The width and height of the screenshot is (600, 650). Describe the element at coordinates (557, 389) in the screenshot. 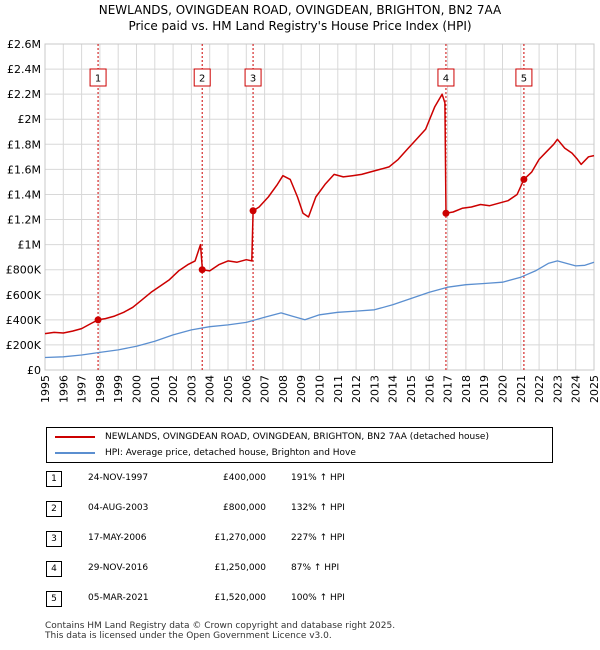

I see `x-tick-label: 2023` at that location.